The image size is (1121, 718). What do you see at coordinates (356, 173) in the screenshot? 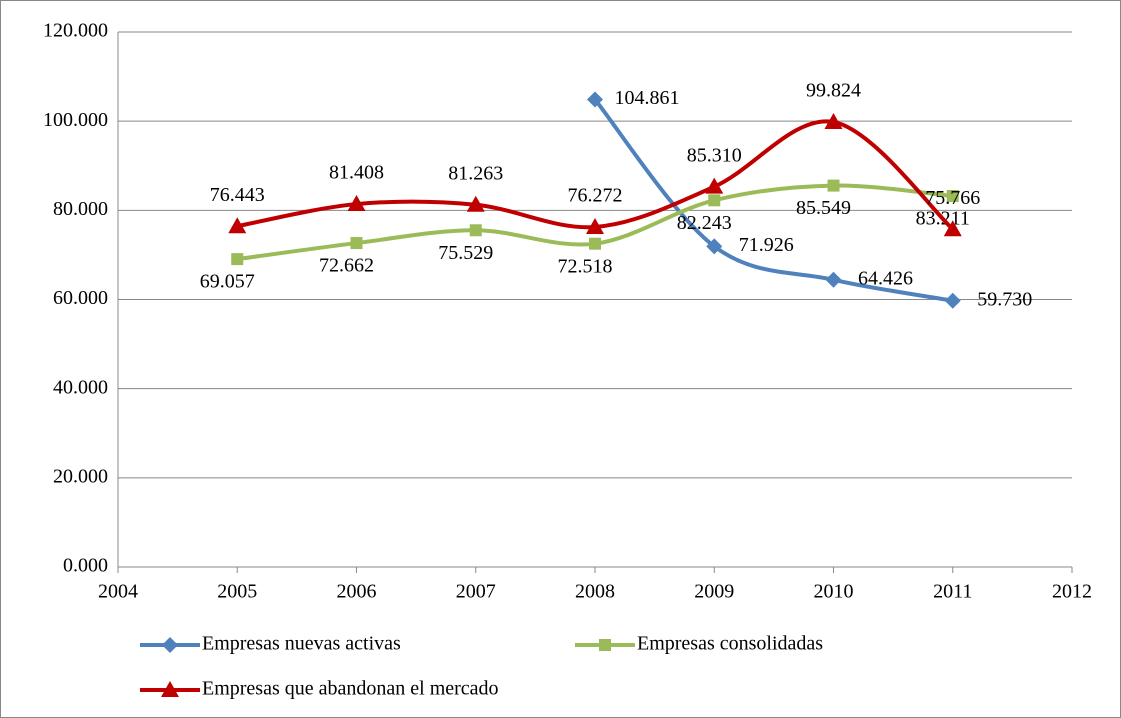
I see `data-label: 81.408` at bounding box center [356, 173].